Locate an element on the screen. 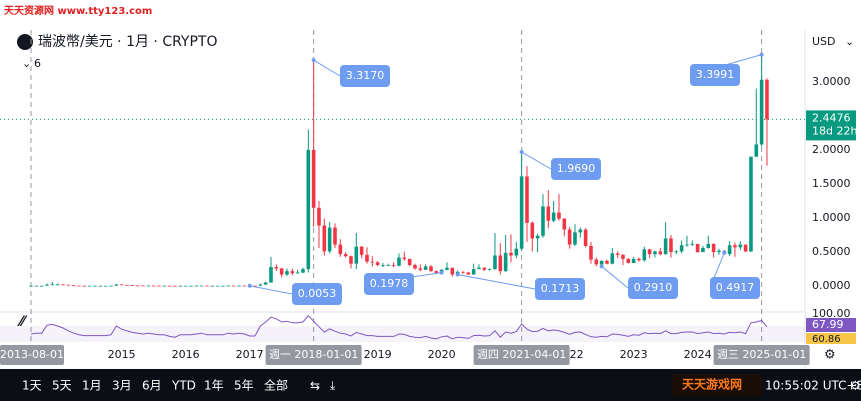 The height and width of the screenshot is (401, 861). rsi-tick-label: 100.00 is located at coordinates (831, 313).